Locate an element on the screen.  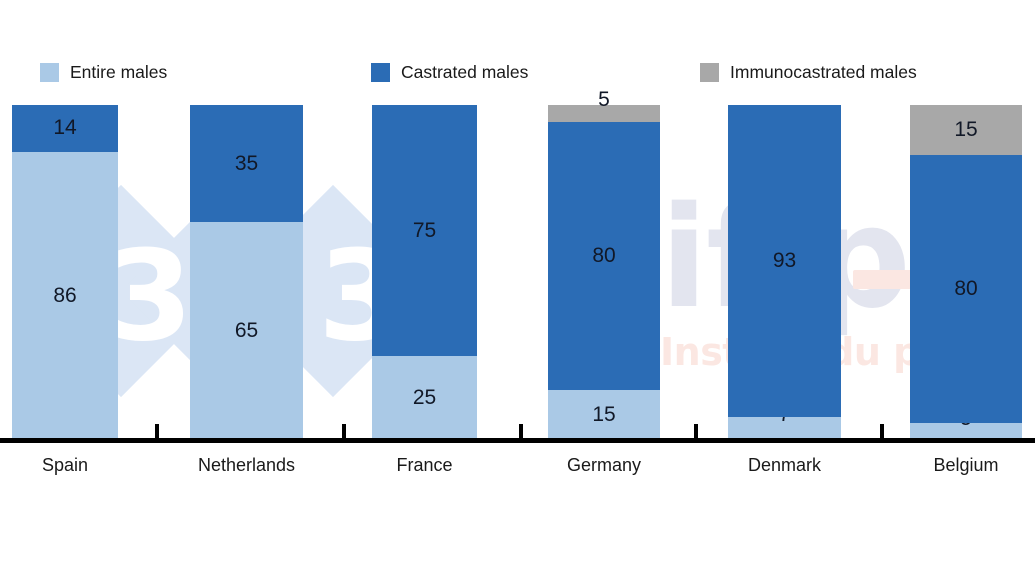
bar-group-belgium: 58015 is located at coordinates (966, 272).